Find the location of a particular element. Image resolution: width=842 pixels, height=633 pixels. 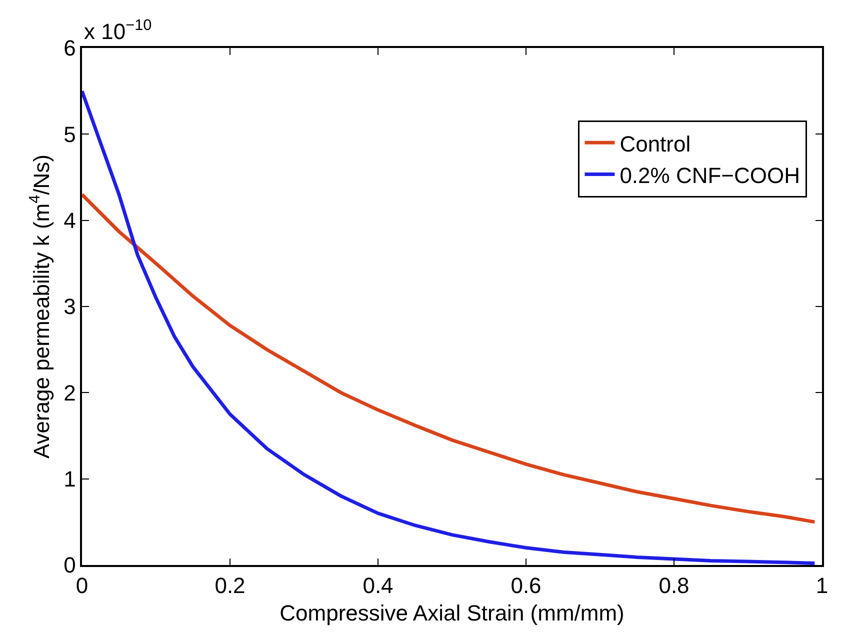

y-tick-label: 6 is located at coordinates (70, 48).